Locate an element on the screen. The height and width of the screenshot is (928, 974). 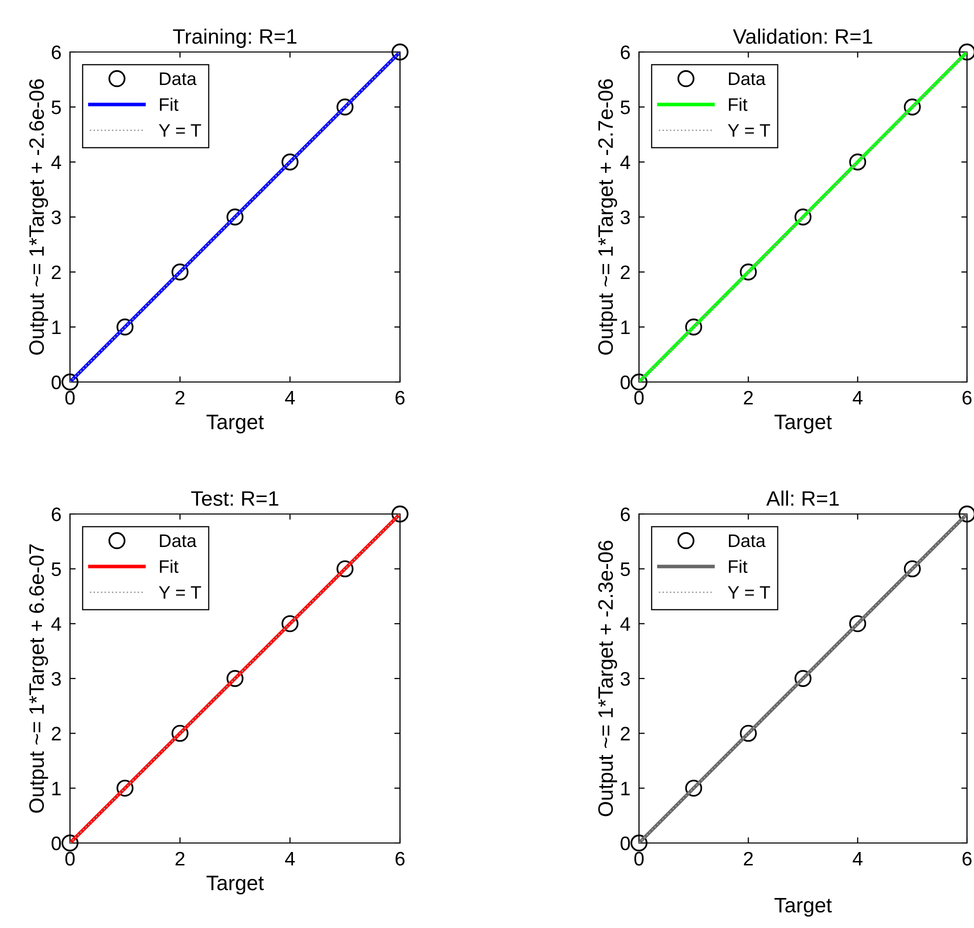
chart-title: Training: R=1 is located at coordinates (234, 38).